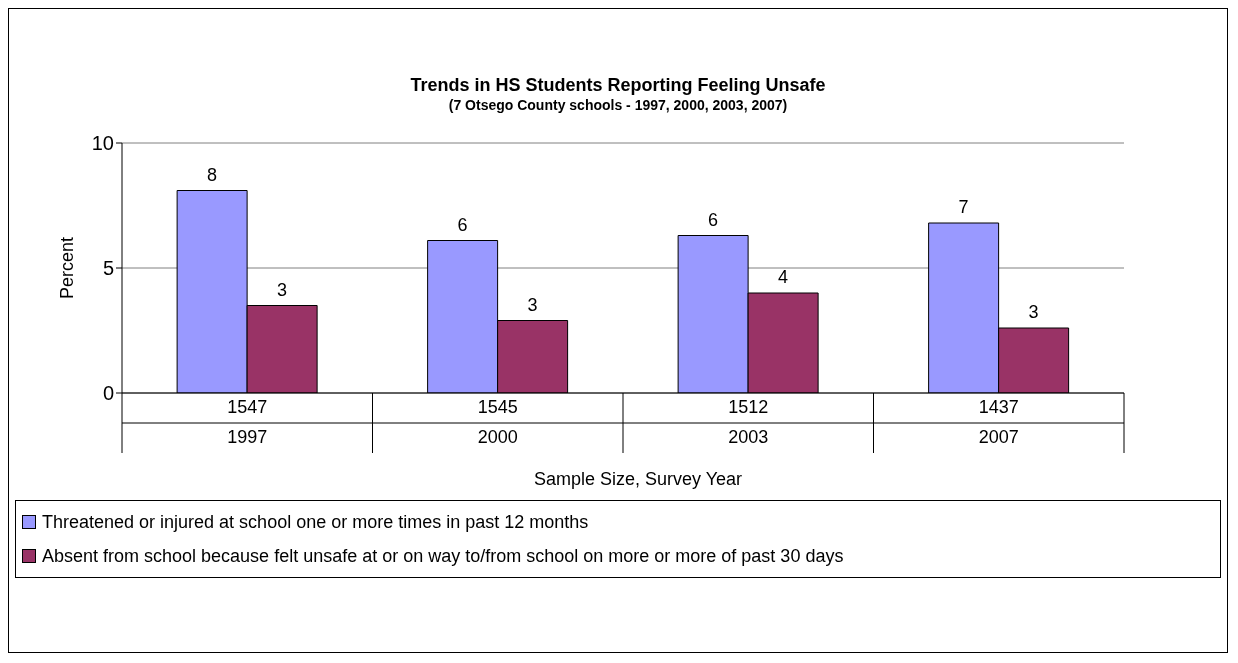  I want to click on y-tick-label: 10, so click(102, 143).